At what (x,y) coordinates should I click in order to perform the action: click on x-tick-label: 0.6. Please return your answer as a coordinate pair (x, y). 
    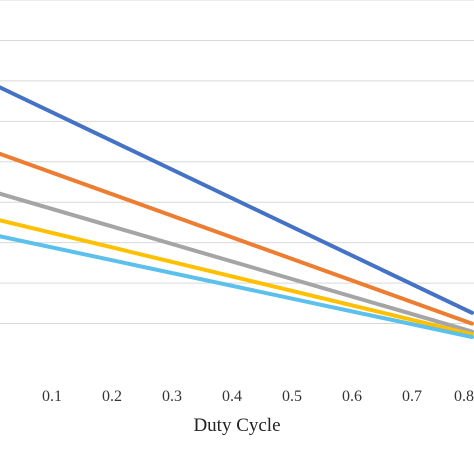
    Looking at the image, I should click on (352, 396).